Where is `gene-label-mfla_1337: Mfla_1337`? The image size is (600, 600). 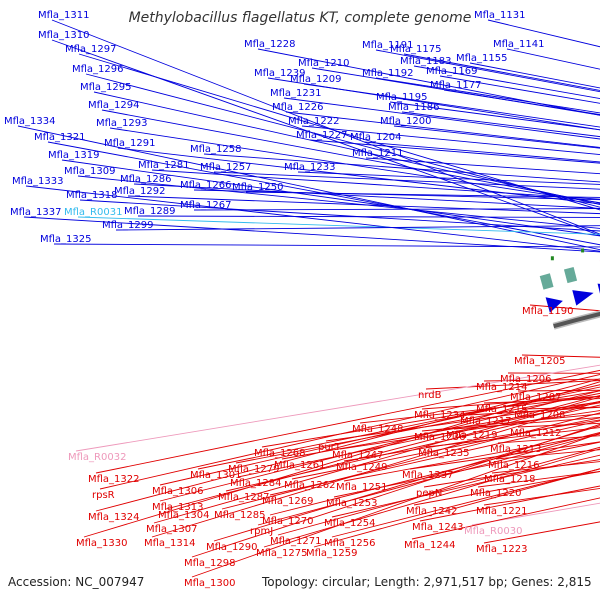 gene-label-mfla_1337: Mfla_1337 is located at coordinates (36, 212).